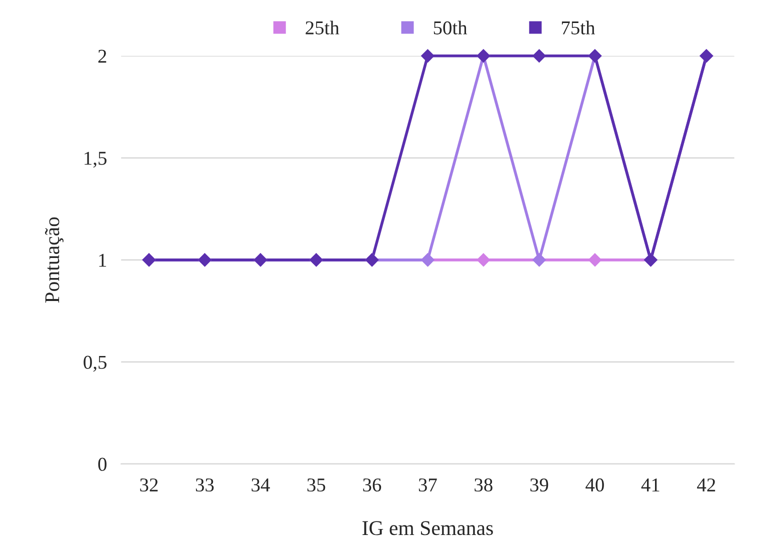 The image size is (757, 559). I want to click on x-tick-label: 41, so click(650, 485).